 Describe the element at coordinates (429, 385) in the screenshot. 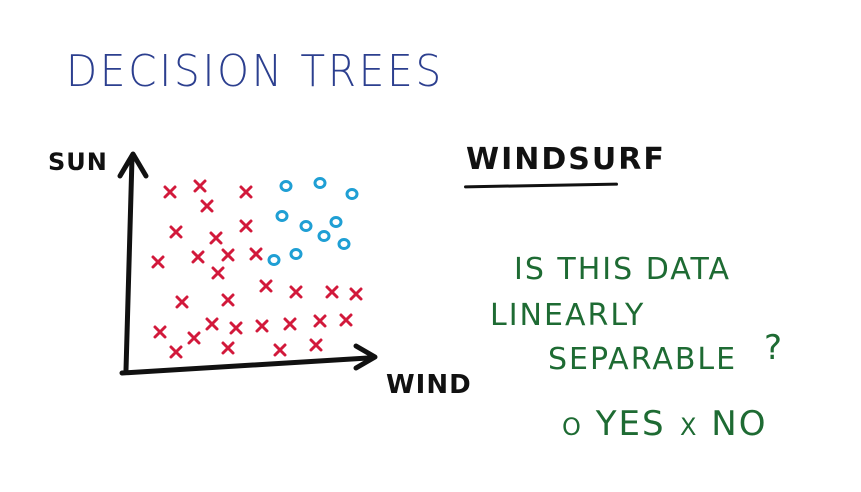

I see `x-axis-label: Wind` at that location.